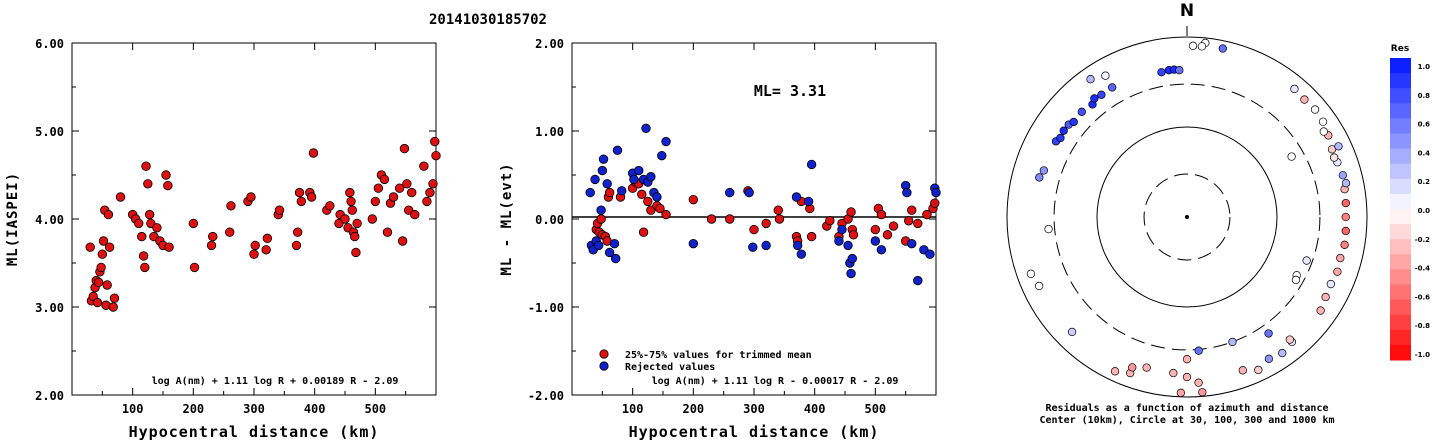 The image size is (1437, 441). I want to click on colorbar-tick-label: -0.6, so click(1422, 297).